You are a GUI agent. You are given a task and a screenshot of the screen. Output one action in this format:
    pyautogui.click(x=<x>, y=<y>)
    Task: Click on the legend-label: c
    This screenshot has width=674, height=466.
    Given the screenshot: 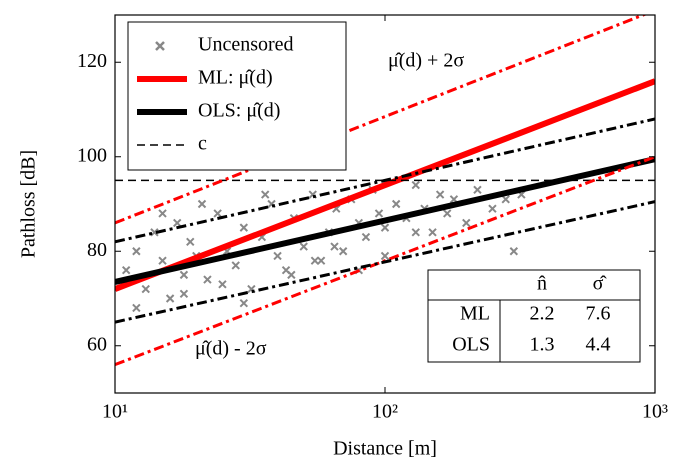 What is the action you would take?
    pyautogui.click(x=202, y=144)
    